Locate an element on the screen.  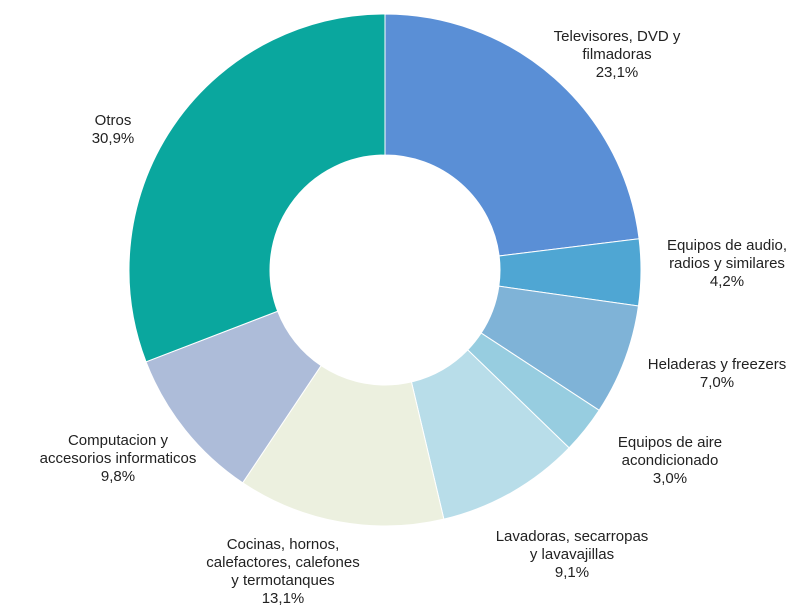
category-name: Lavadoras, secarropas y lavavajillas is located at coordinates (572, 545).